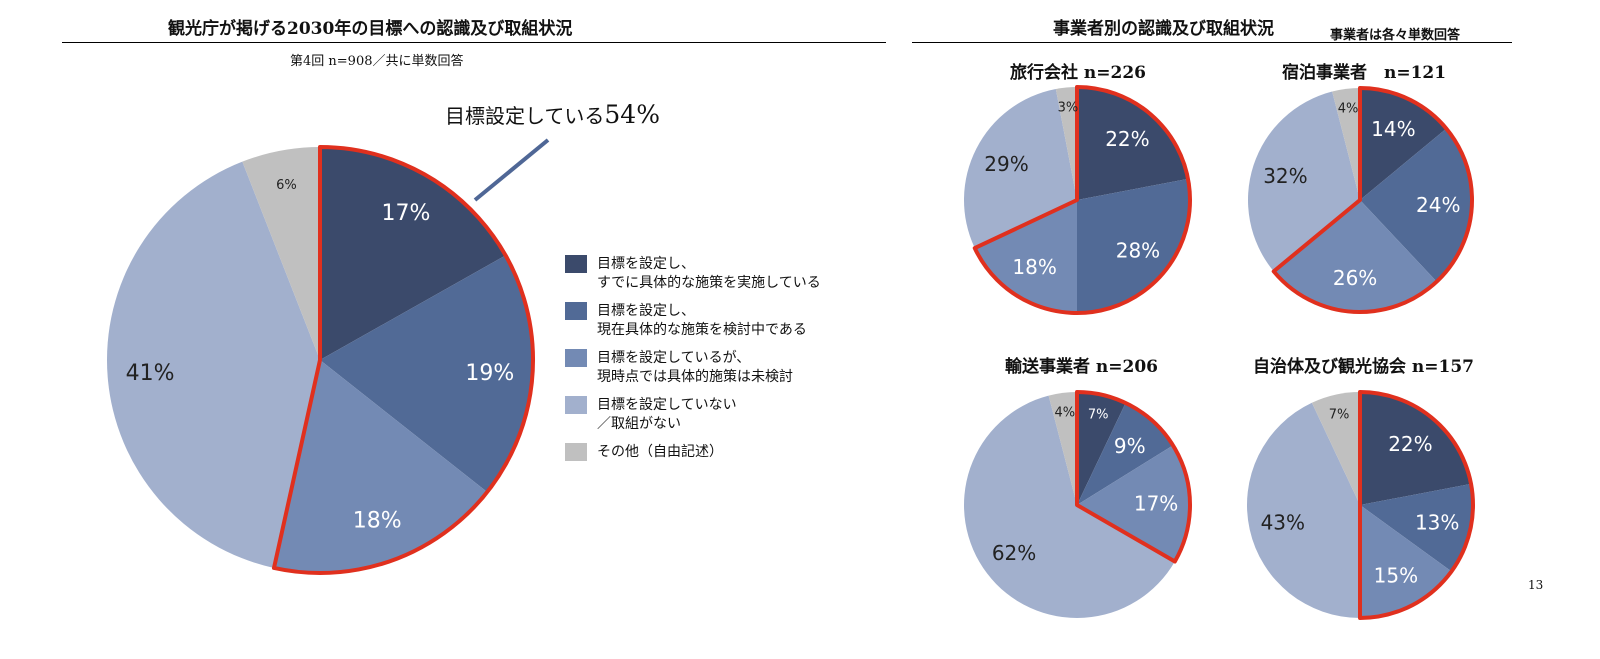 The width and height of the screenshot is (1600, 659). I want to click on pie-label: 41%, so click(150, 373).